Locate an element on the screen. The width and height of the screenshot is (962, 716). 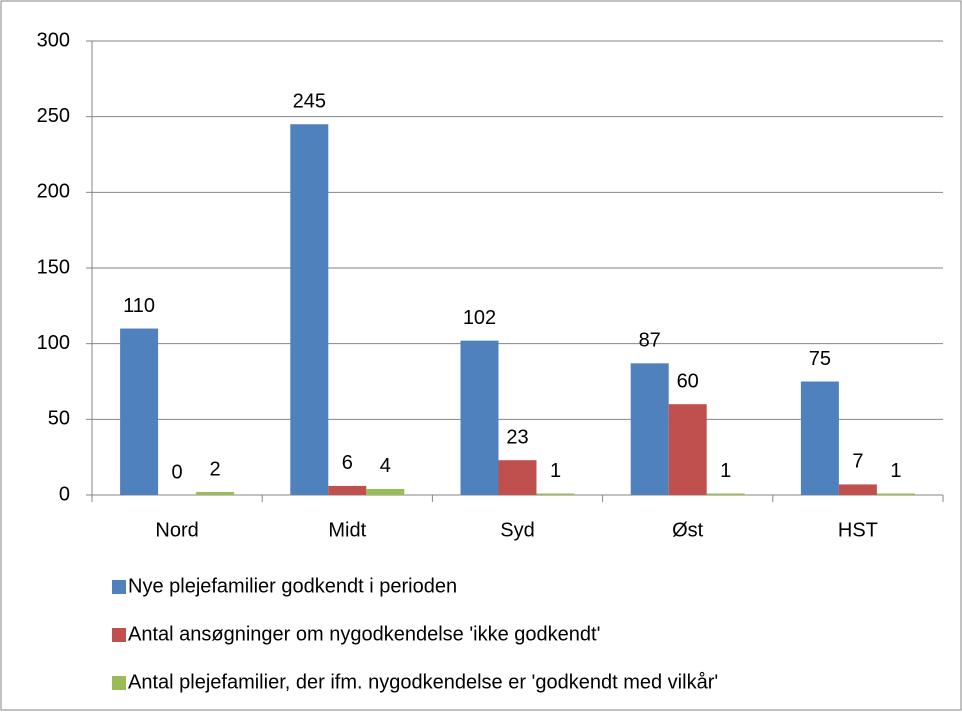
legend-label: Nye plejefamilier godkendt i perioden is located at coordinates (292, 586).